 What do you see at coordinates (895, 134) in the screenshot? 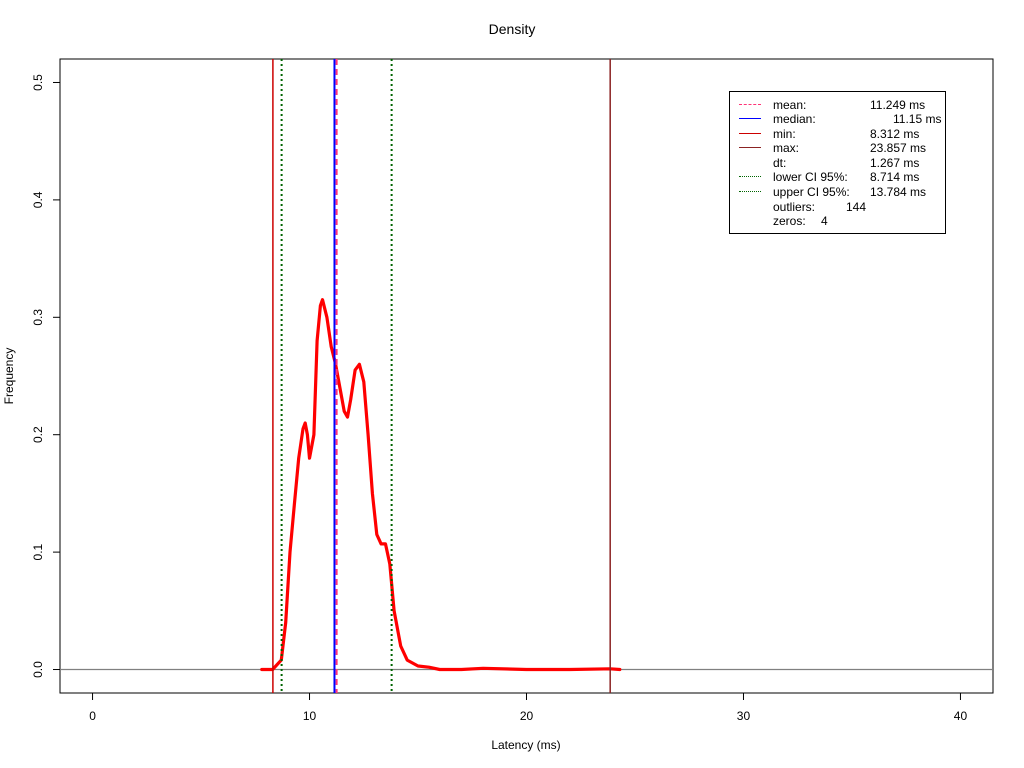
I see `legend-min-value: 8.312 ms` at bounding box center [895, 134].